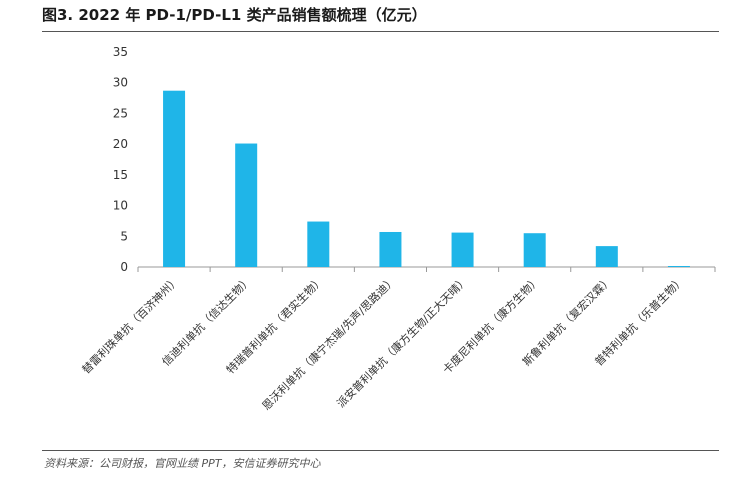  Describe the element at coordinates (402, 341) in the screenshot. I see `category-label: 派安普利单抗（康方生物/正大天晴）` at that location.